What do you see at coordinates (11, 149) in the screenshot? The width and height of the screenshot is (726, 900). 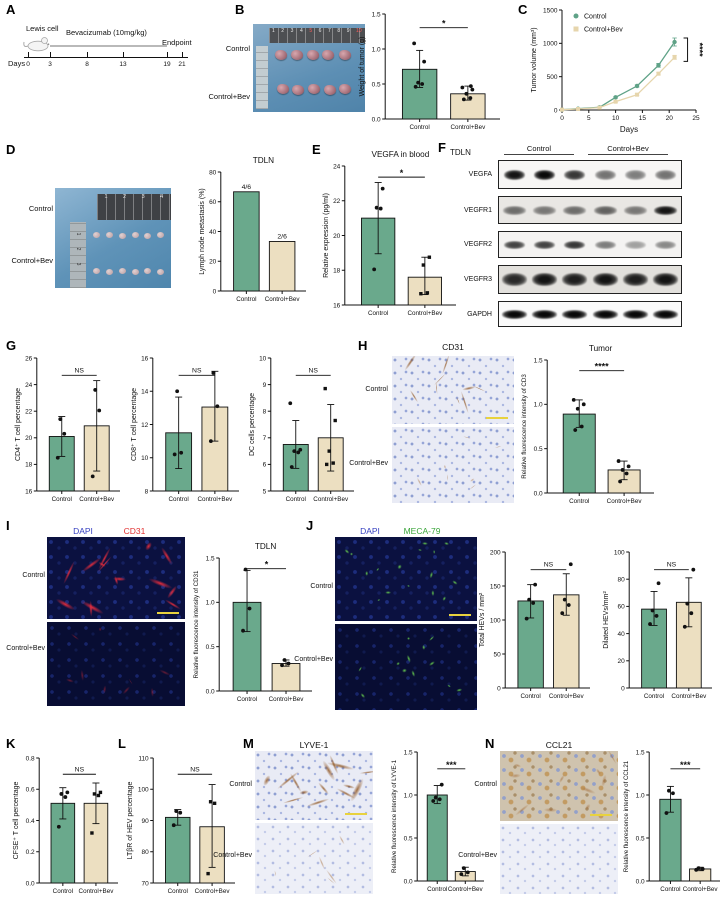 I see `panel-letter-d: D` at bounding box center [11, 149].